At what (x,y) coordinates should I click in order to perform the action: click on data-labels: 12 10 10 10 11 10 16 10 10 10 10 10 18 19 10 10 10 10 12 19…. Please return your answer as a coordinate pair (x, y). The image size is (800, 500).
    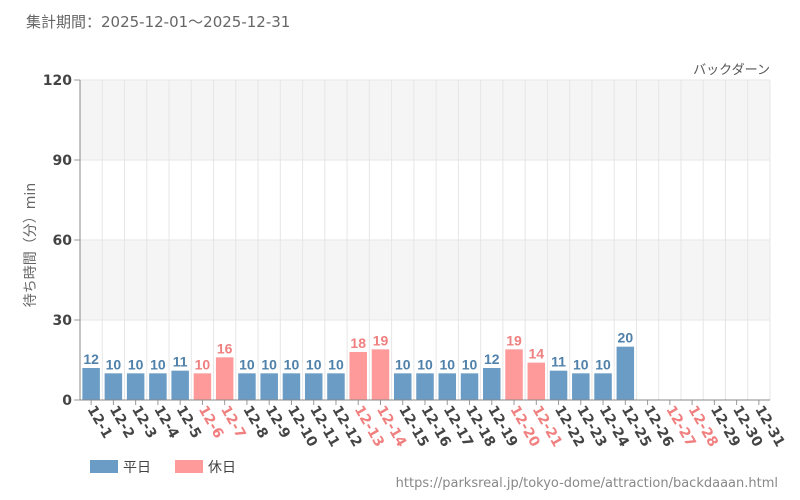
    Looking at the image, I should click on (358, 351).